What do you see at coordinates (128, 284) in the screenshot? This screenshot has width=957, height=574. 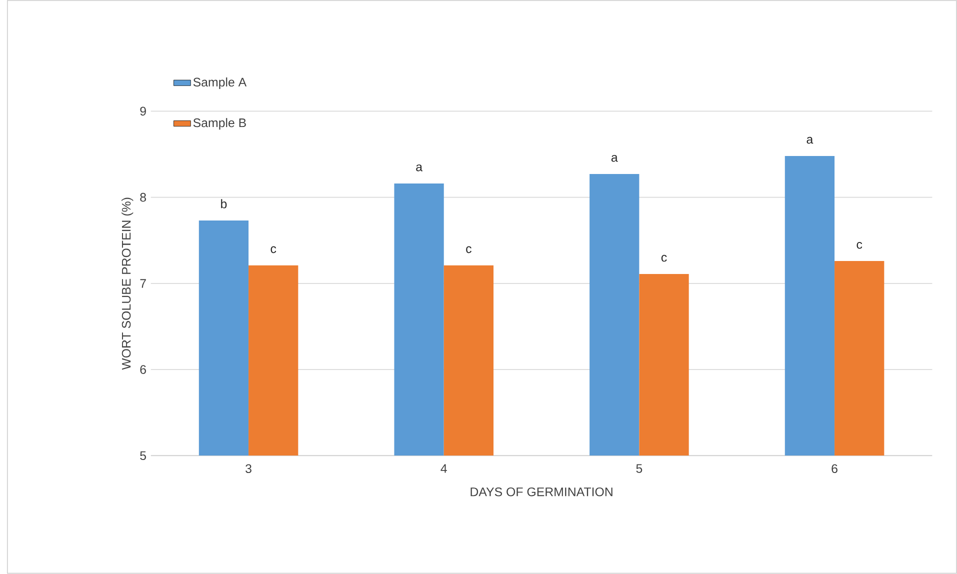 I see `y-axis-title: WORT SOLUBE PROTEIN (%)` at bounding box center [128, 284].